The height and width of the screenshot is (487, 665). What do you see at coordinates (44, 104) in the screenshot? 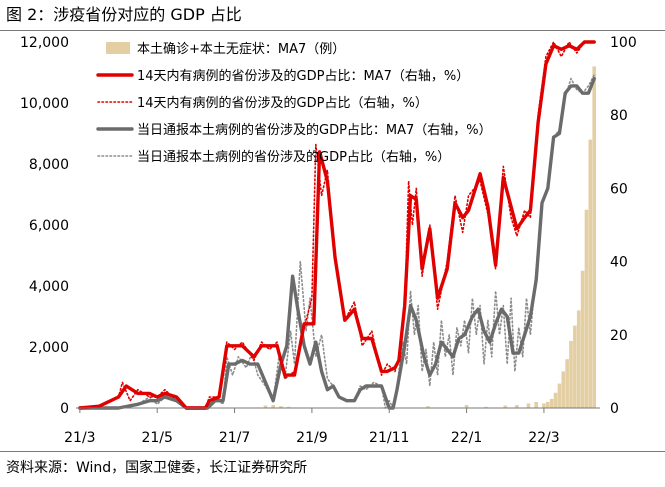
I see `left-tick-label: 10,000` at bounding box center [44, 104].